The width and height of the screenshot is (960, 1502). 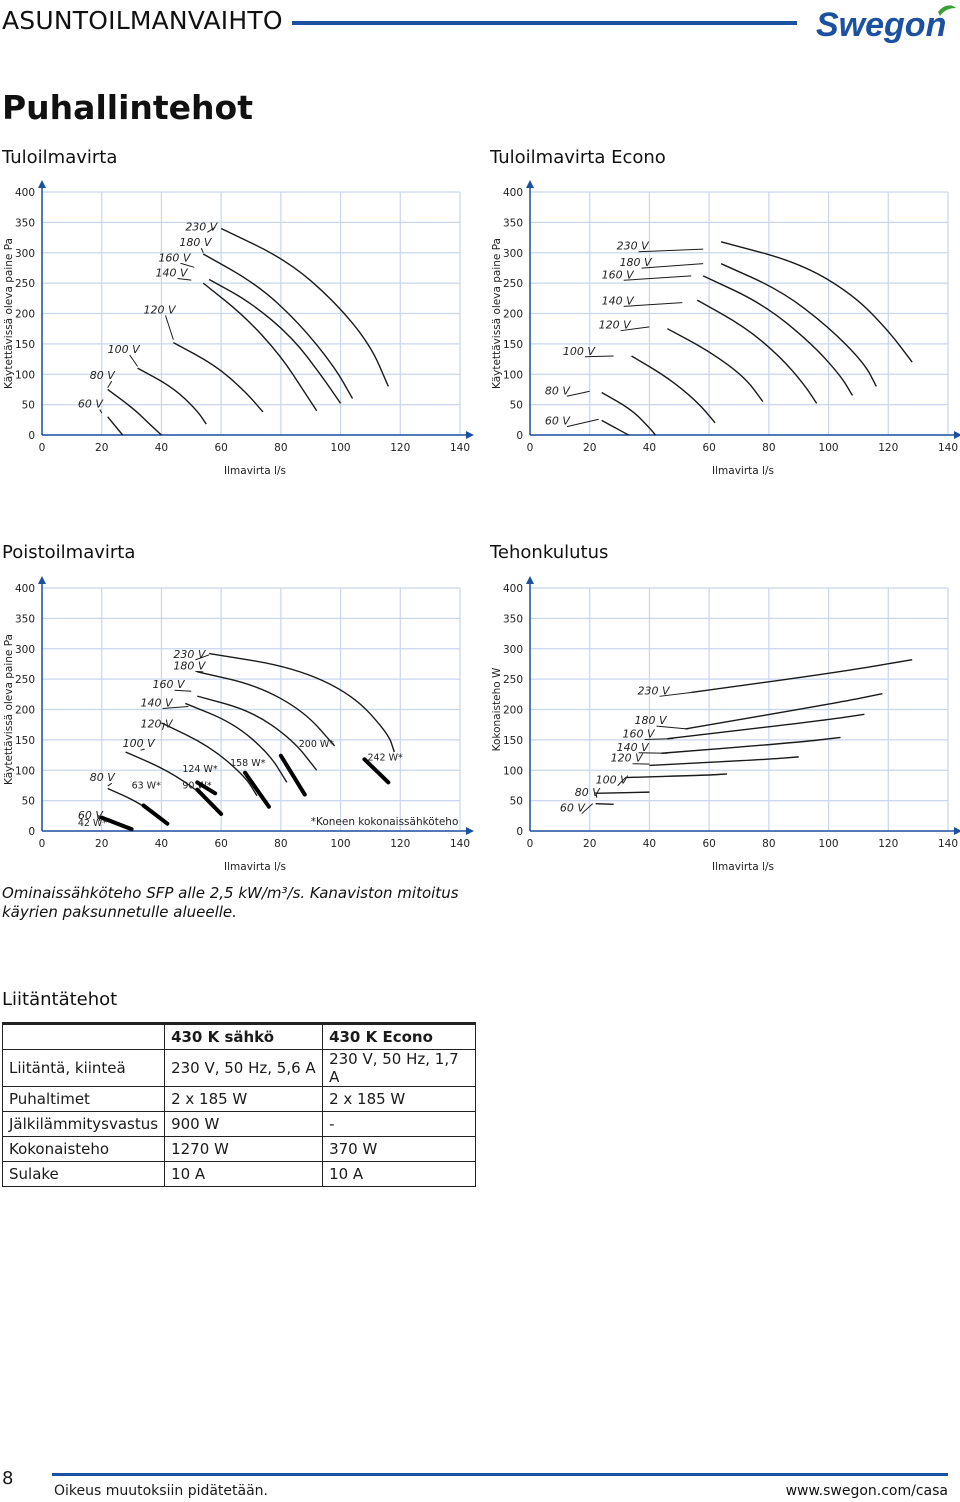 What do you see at coordinates (280, 448) in the screenshot?
I see `x-tick-label: 80` at bounding box center [280, 448].